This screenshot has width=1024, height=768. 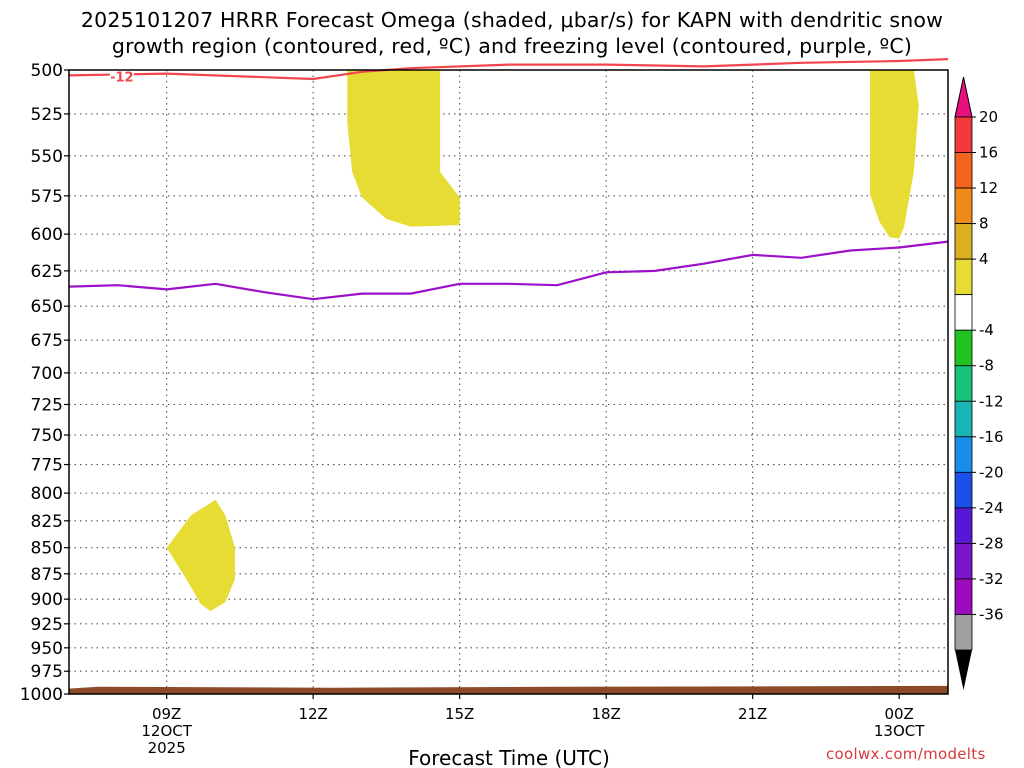 I want to click on colorbar-label: -28, so click(x=991, y=543).